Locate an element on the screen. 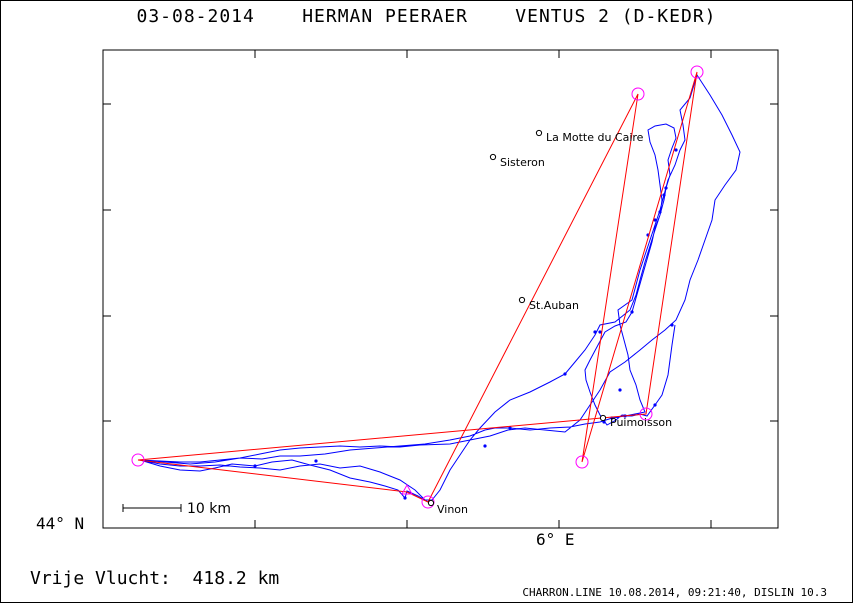 Image resolution: width=853 pixels, height=603 pixels. town-puimoisson: Puimoisson is located at coordinates (635, 421).